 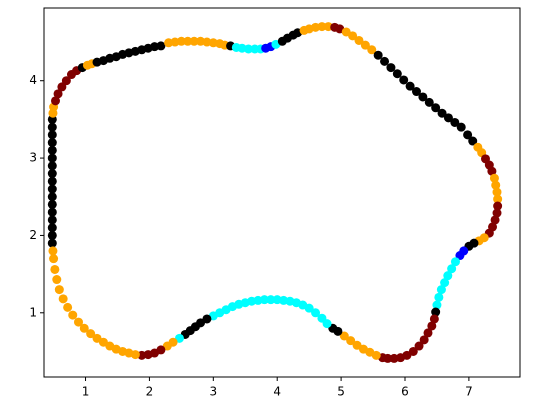 What do you see at coordinates (277, 392) in the screenshot?
I see `x-tick-label: 4` at bounding box center [277, 392].